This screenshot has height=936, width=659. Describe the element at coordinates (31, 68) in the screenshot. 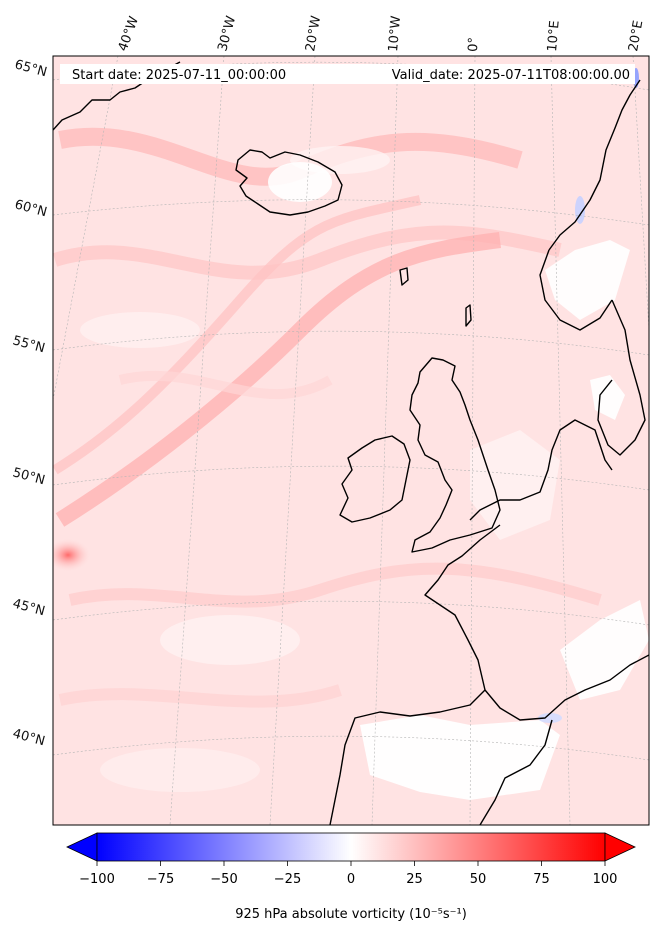

I see `lat-label-65n: 65°N` at that location.